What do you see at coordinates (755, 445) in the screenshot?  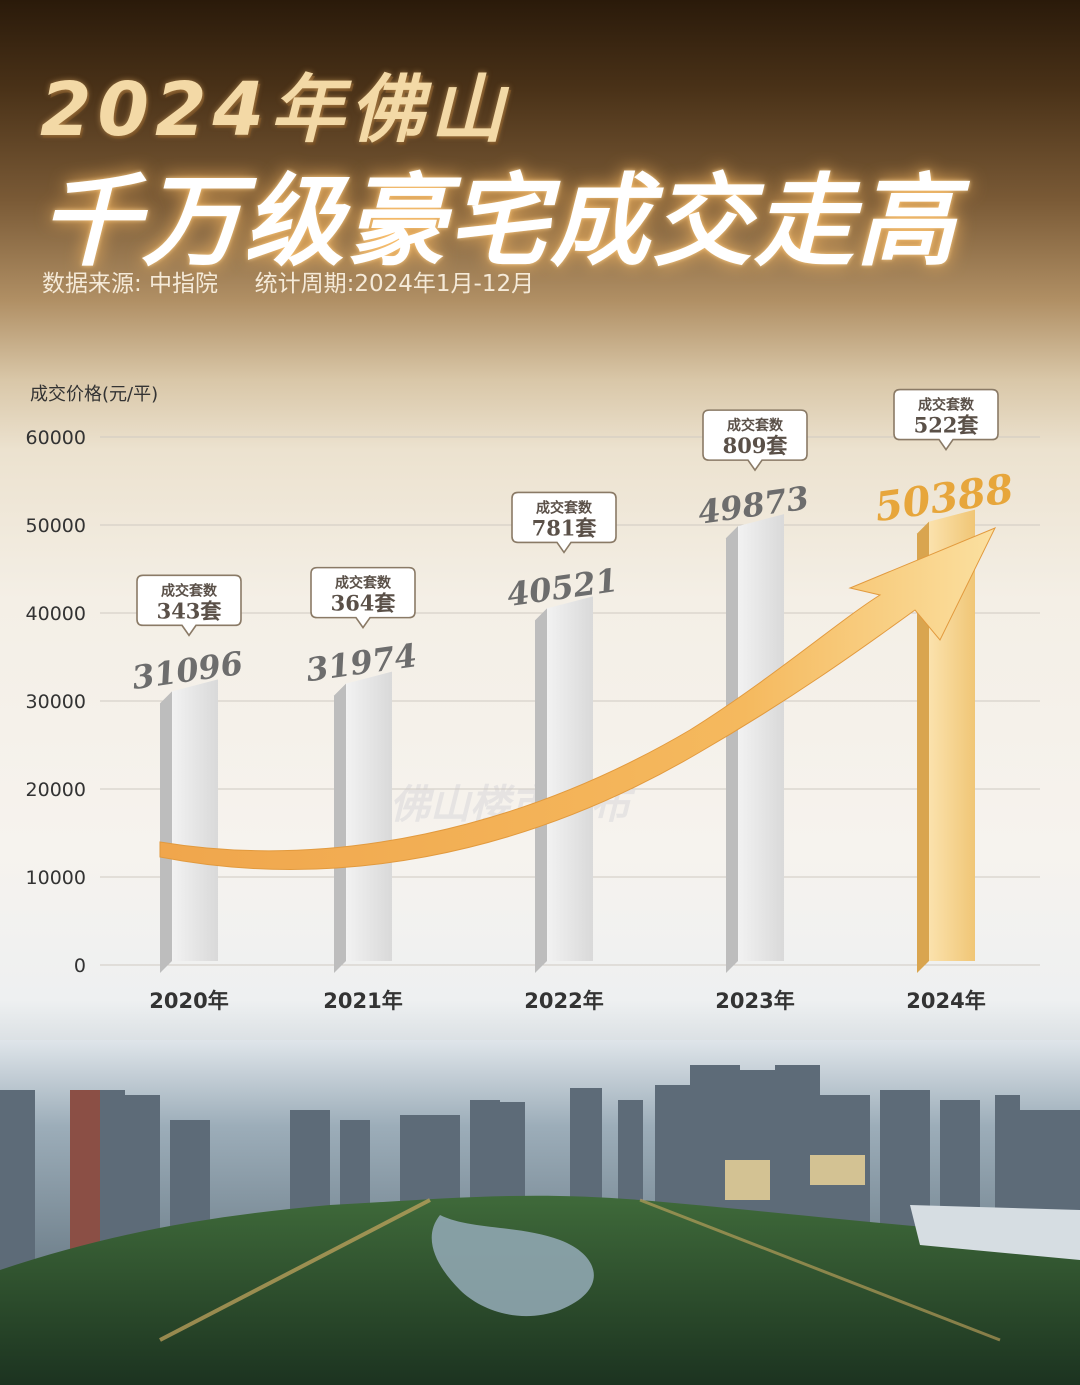 I see `units-callout-value: 809套` at bounding box center [755, 445].